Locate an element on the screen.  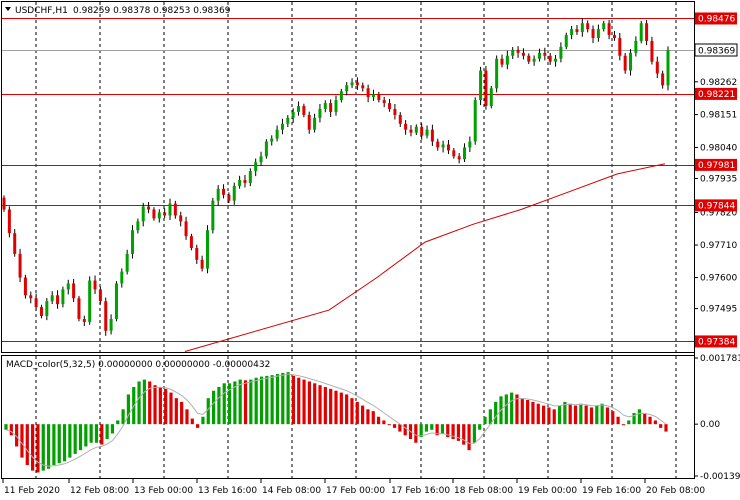
current-price-tag-text: 0.98369 is located at coordinates (716, 52).